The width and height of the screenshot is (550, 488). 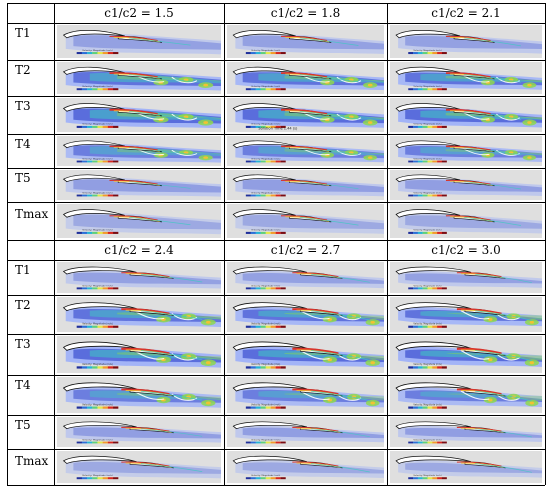 I want to click on column-header: c1/c2 = 1.8, so click(x=305, y=13).